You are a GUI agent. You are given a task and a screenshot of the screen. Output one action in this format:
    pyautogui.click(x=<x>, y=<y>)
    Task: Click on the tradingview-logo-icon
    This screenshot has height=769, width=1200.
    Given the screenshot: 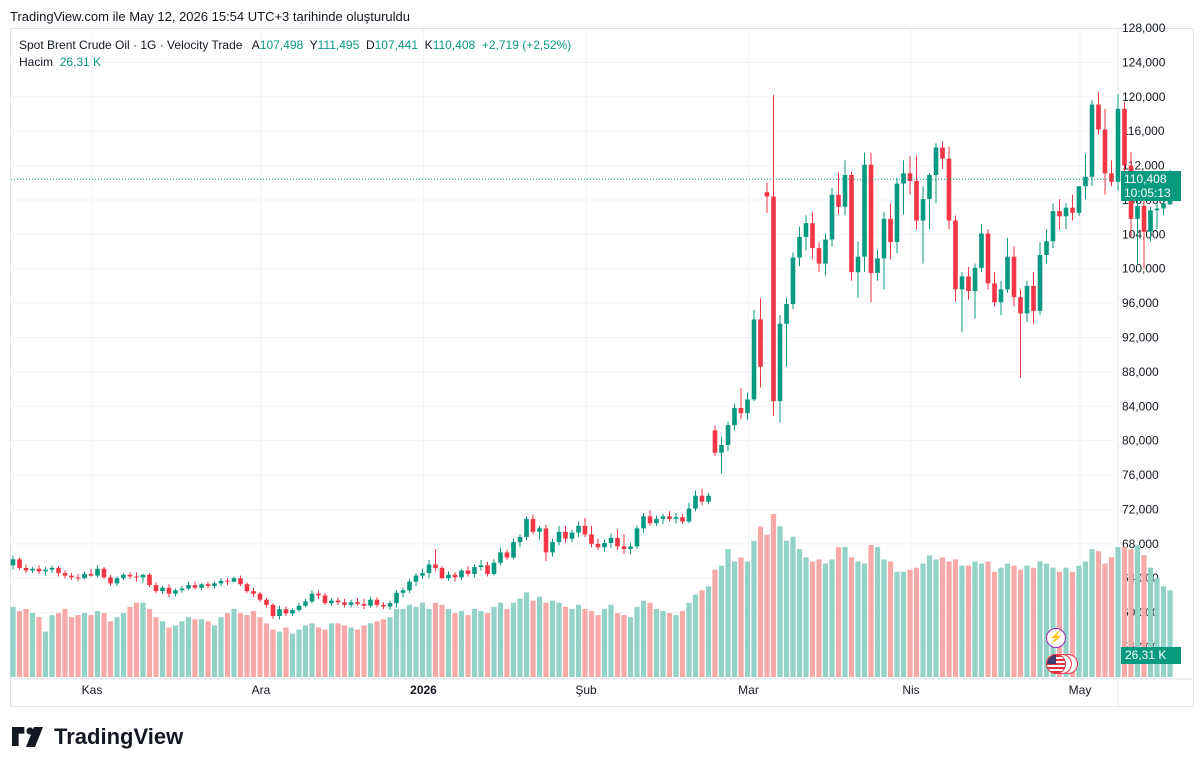 What is the action you would take?
    pyautogui.click(x=27, y=737)
    